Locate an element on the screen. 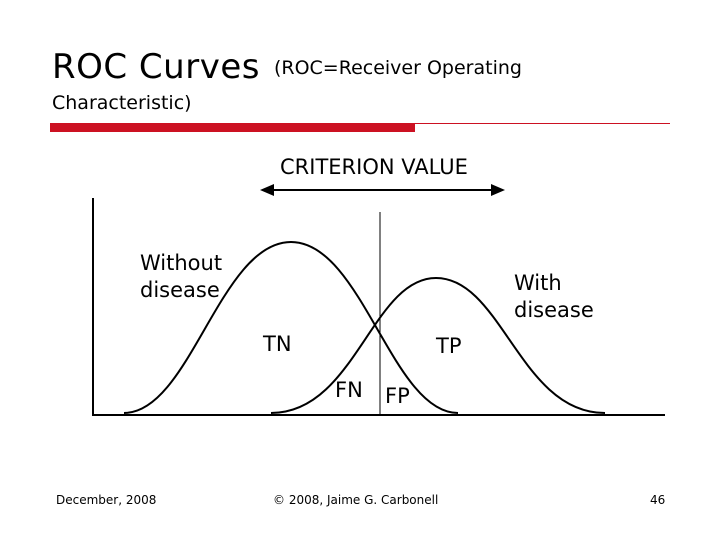 The height and width of the screenshot is (540, 720). page-number: 46 is located at coordinates (658, 500).